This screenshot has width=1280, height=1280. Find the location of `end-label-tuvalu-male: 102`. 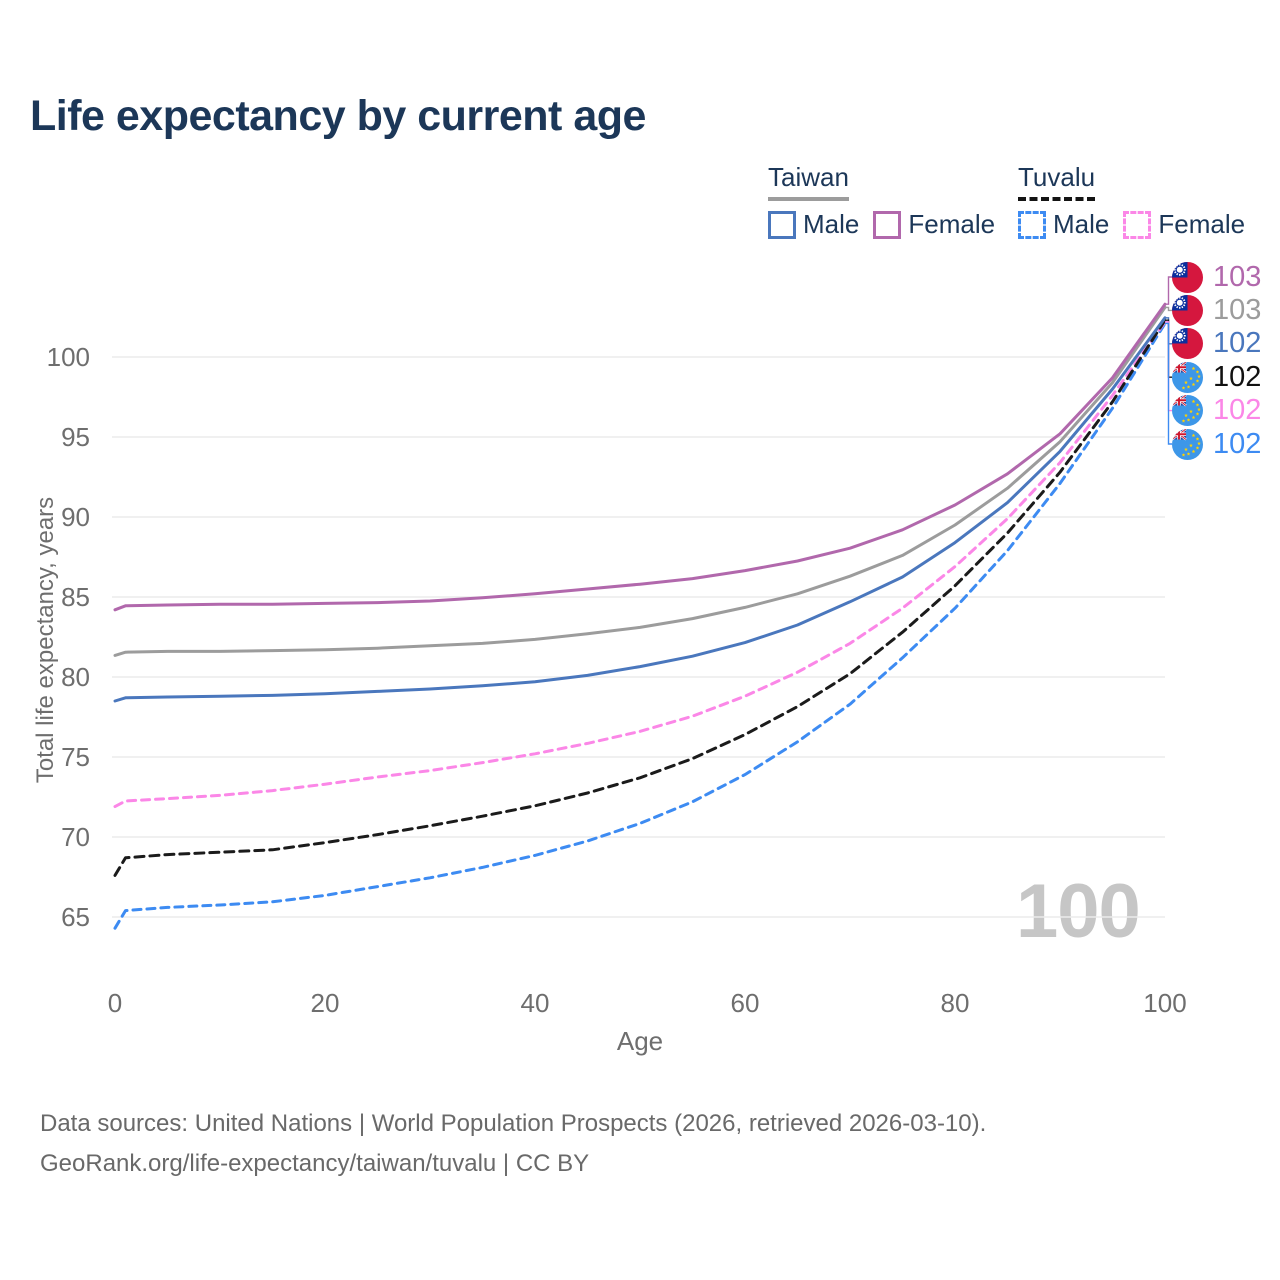

end-label-tuvalu-male: 102 is located at coordinates (1216, 444).